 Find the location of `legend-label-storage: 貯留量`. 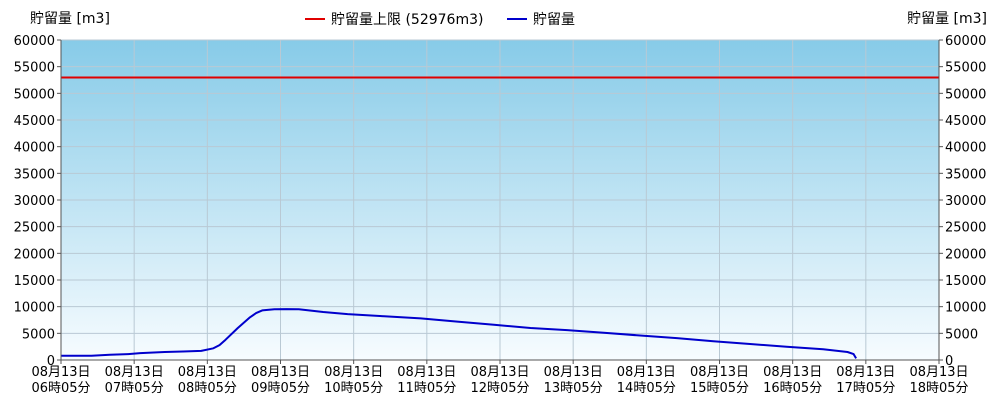

legend-label-storage: 貯留量 is located at coordinates (554, 20).